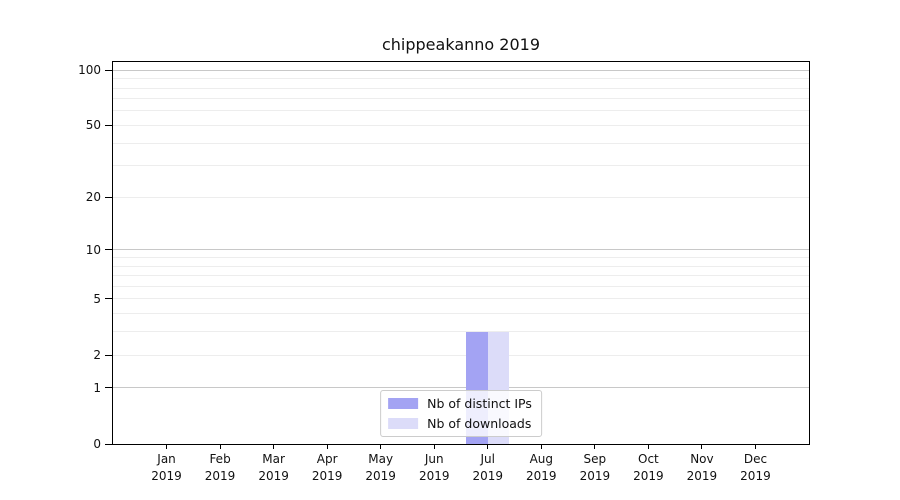 The image size is (900, 500). I want to click on y-tick-label: 0, so click(97, 444).